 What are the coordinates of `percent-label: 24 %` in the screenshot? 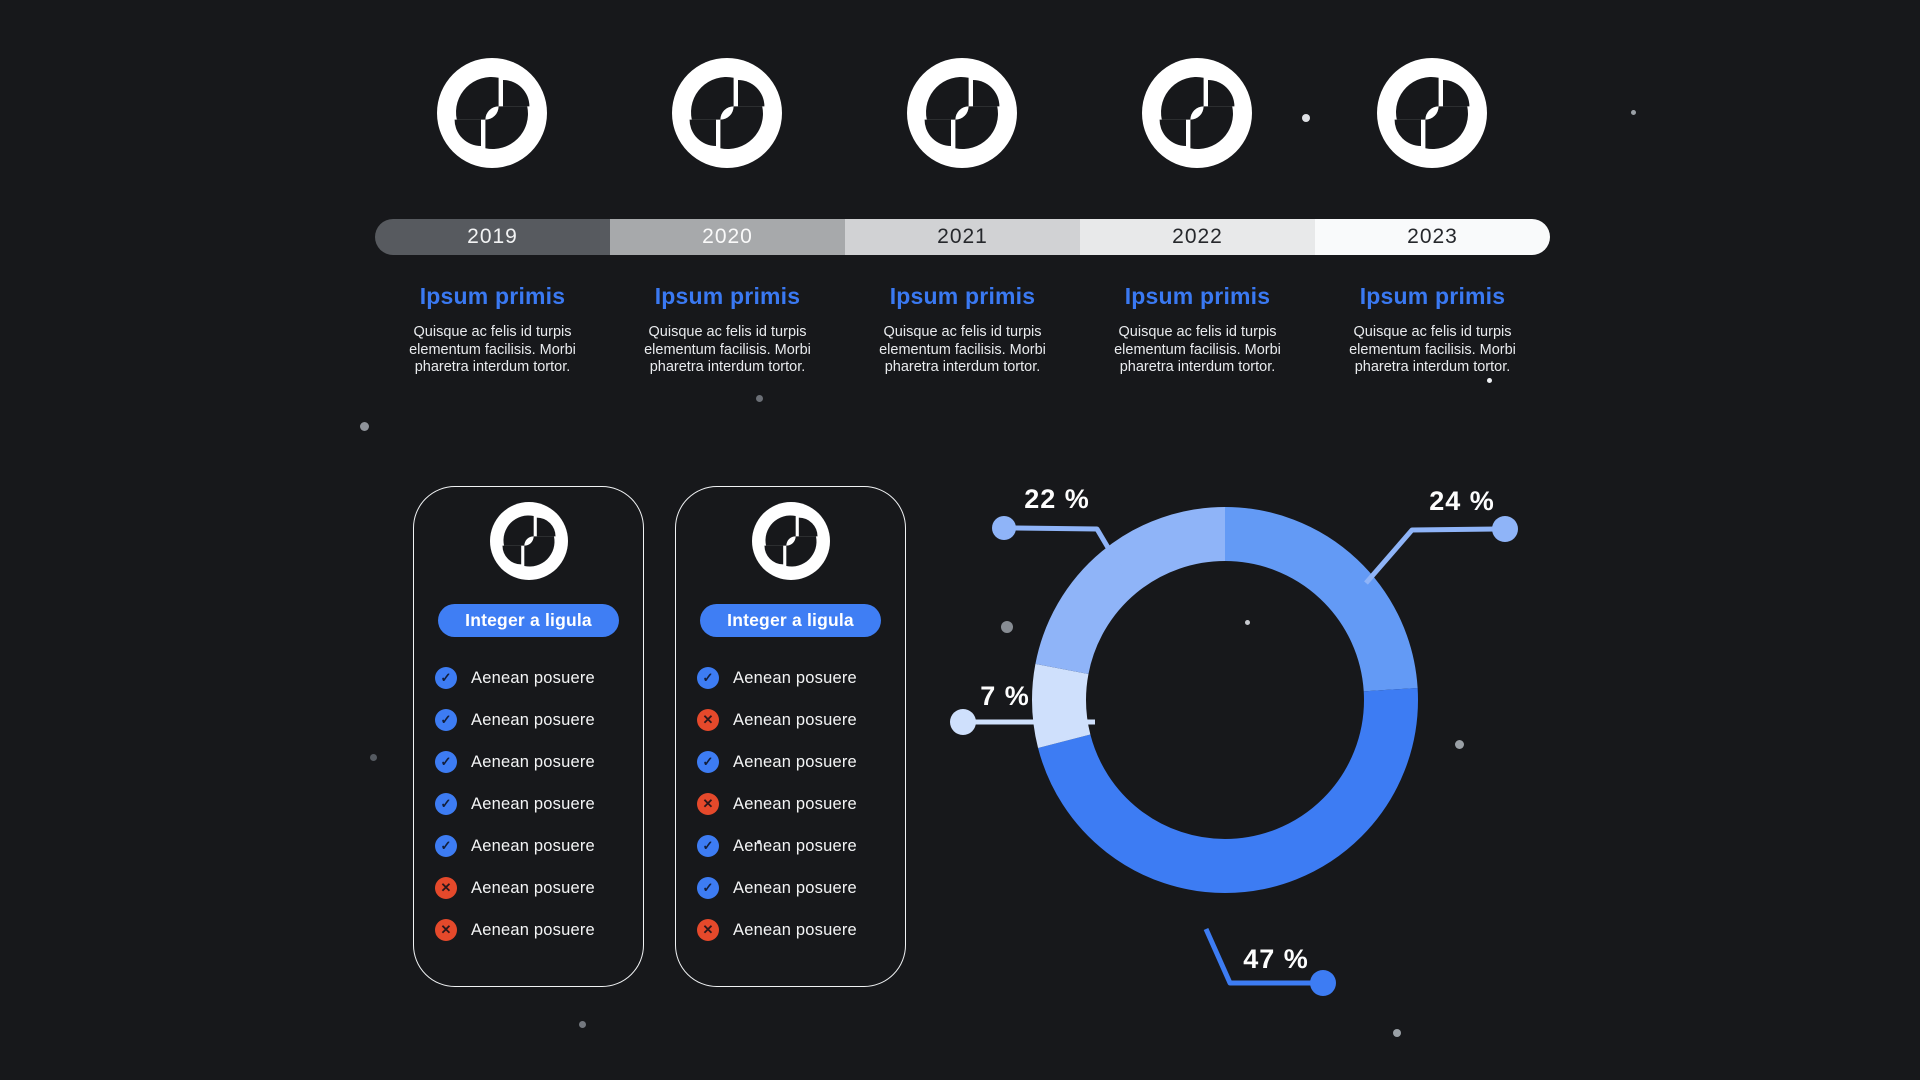 It's located at (1462, 501).